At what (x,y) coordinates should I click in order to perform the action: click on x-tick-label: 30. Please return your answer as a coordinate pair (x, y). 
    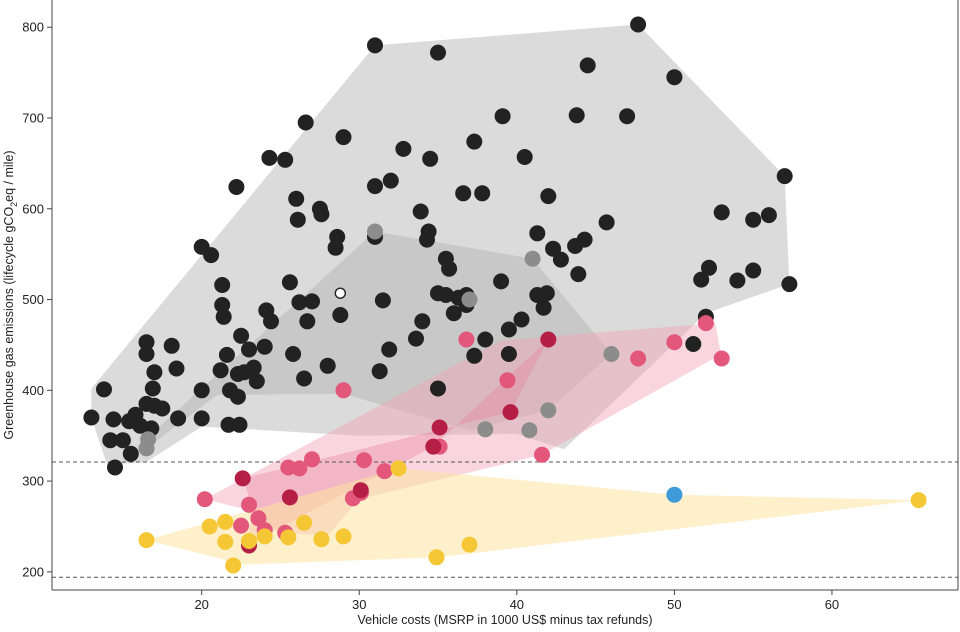
    Looking at the image, I should click on (359, 604).